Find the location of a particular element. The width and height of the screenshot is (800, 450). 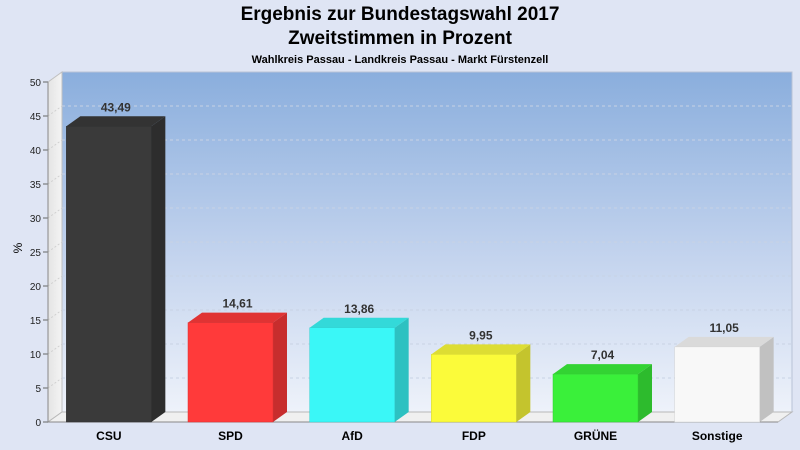

y-tick-label: 10 is located at coordinates (36, 355).